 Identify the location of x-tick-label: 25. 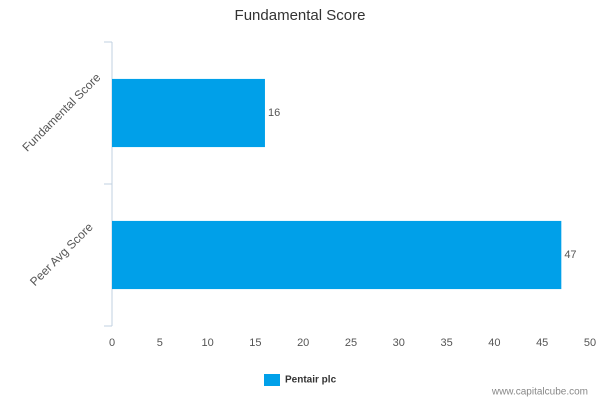
(351, 343).